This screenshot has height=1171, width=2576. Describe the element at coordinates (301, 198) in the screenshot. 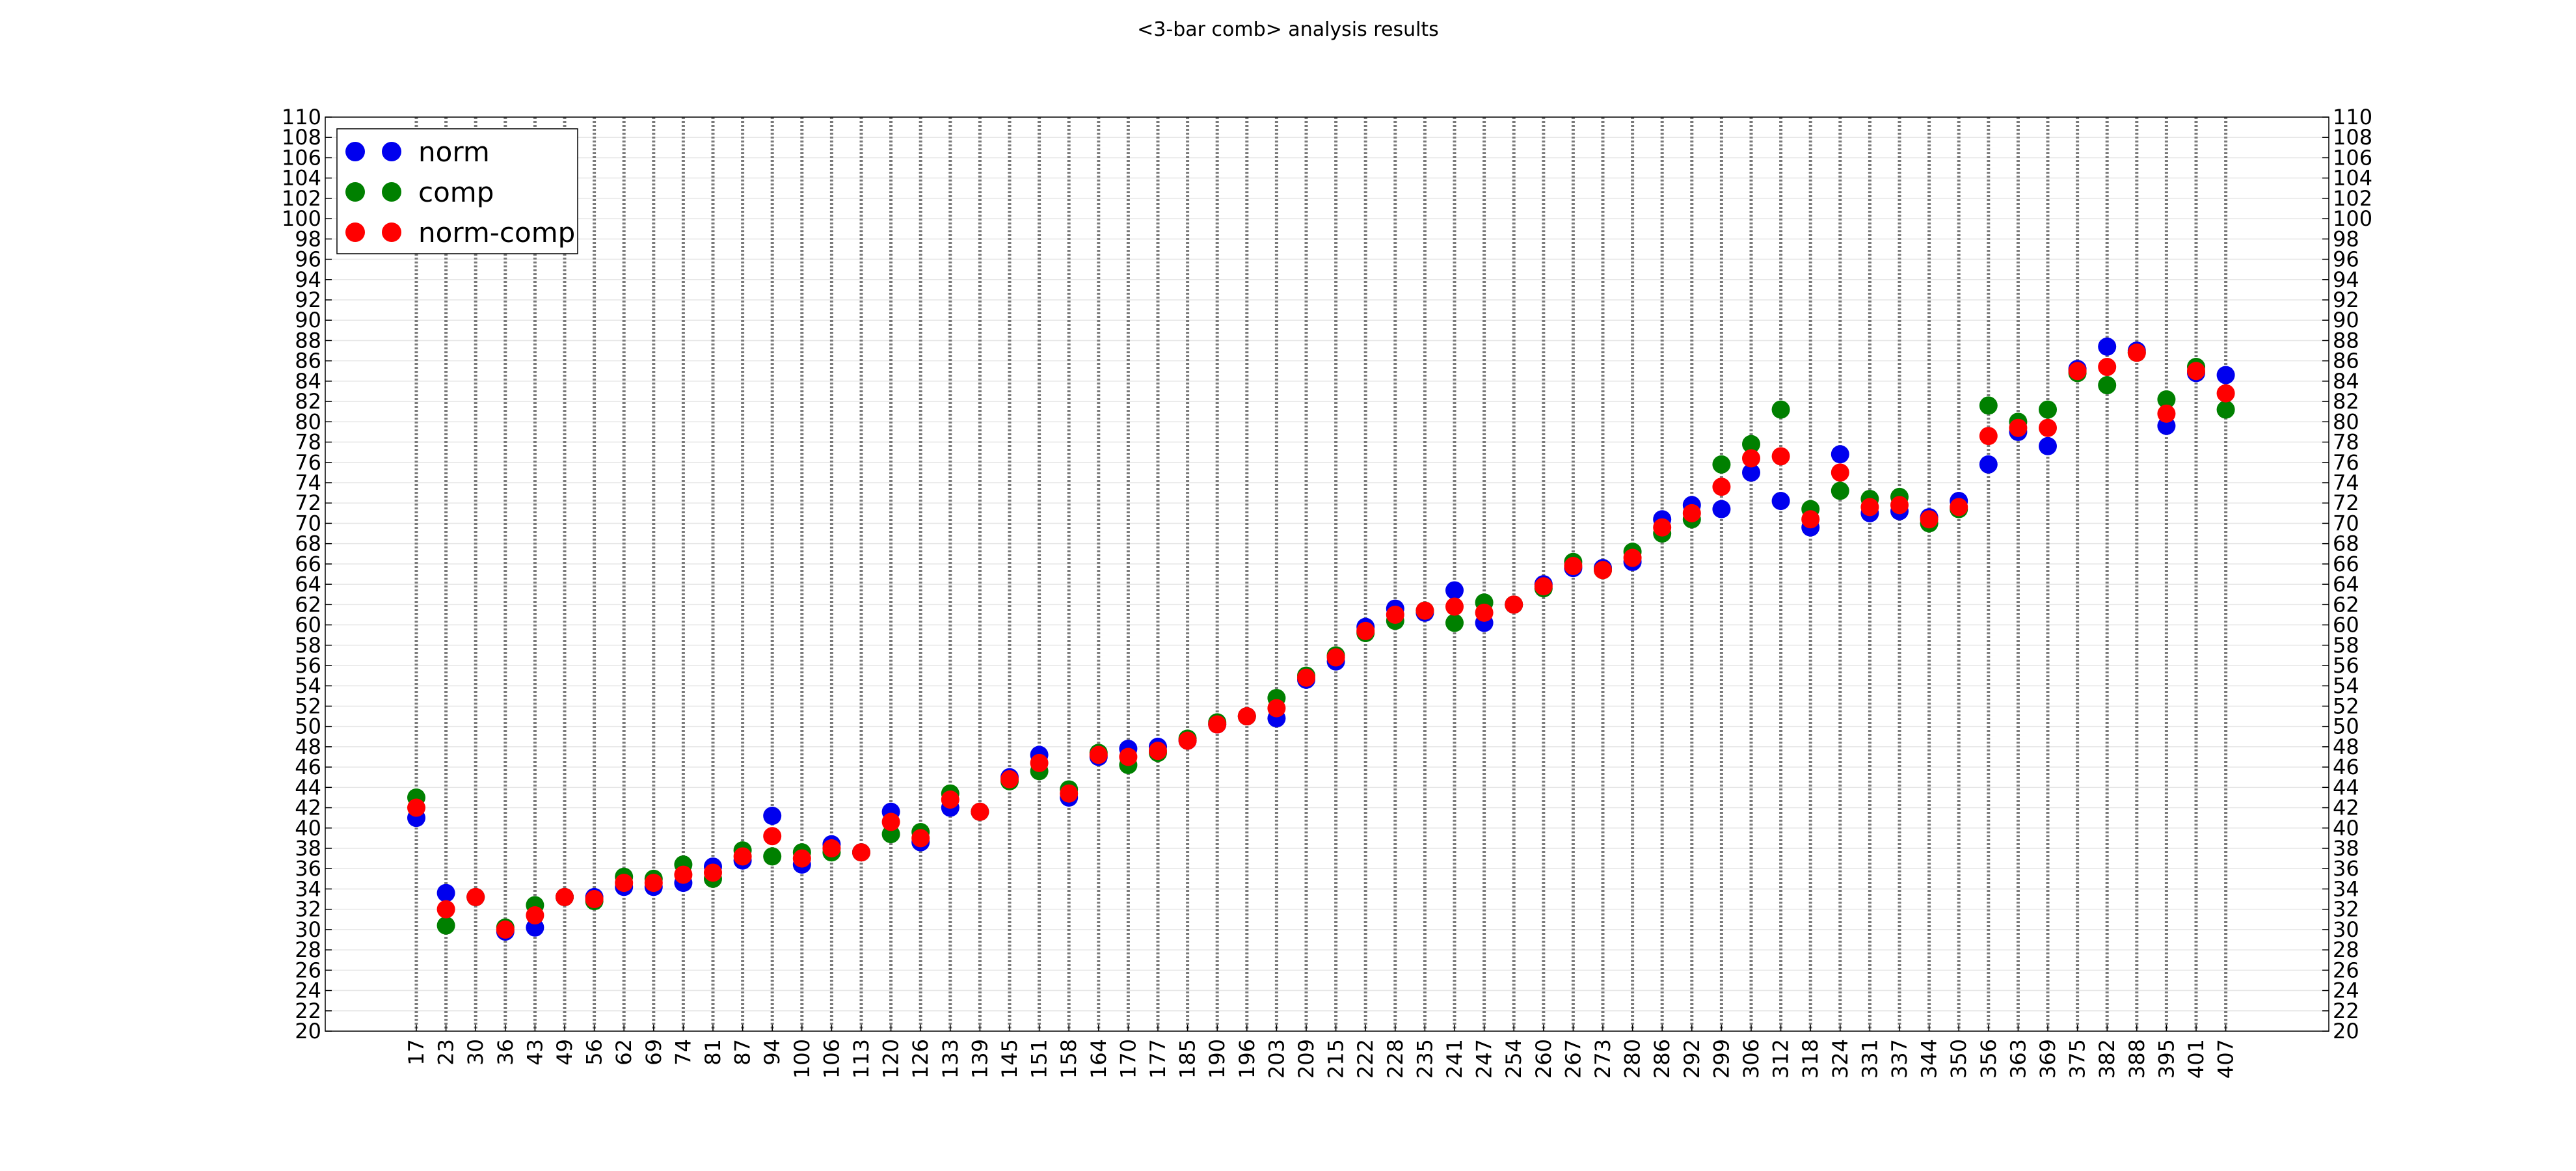

I see `y-tick-label: 102` at that location.